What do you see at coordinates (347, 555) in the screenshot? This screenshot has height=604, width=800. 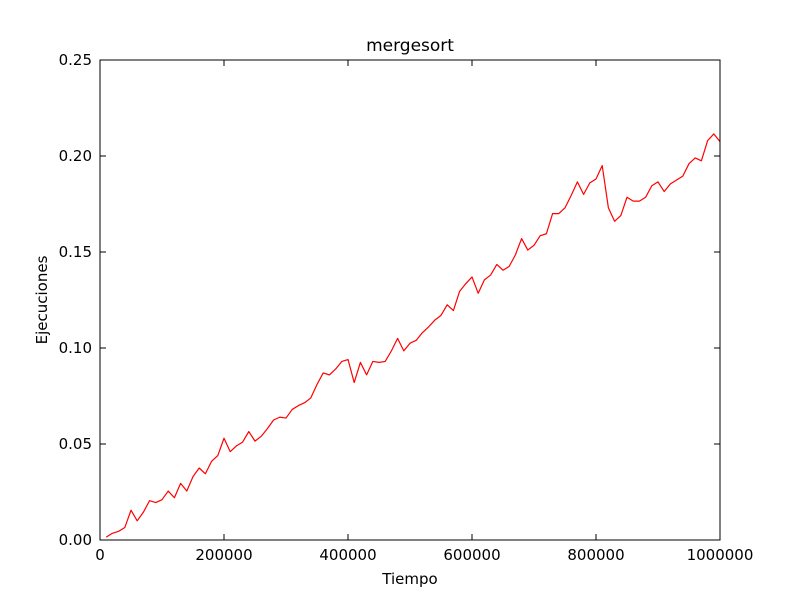 I see `x-tick-label-2: 400000` at bounding box center [347, 555].